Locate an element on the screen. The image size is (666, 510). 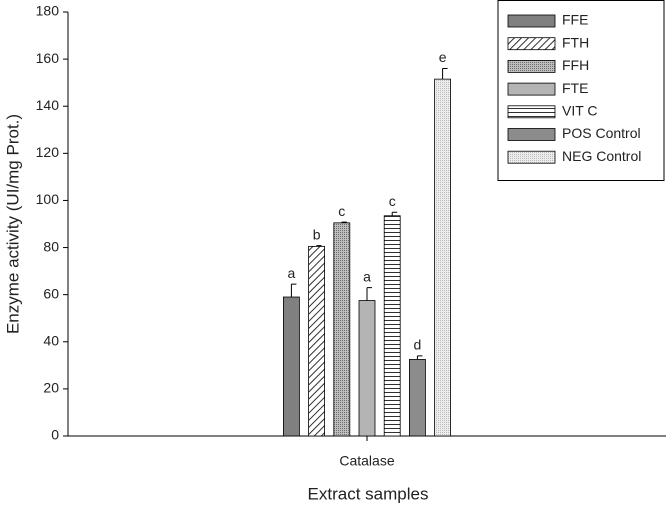
y-tick-label: 40 is located at coordinates (51, 340).